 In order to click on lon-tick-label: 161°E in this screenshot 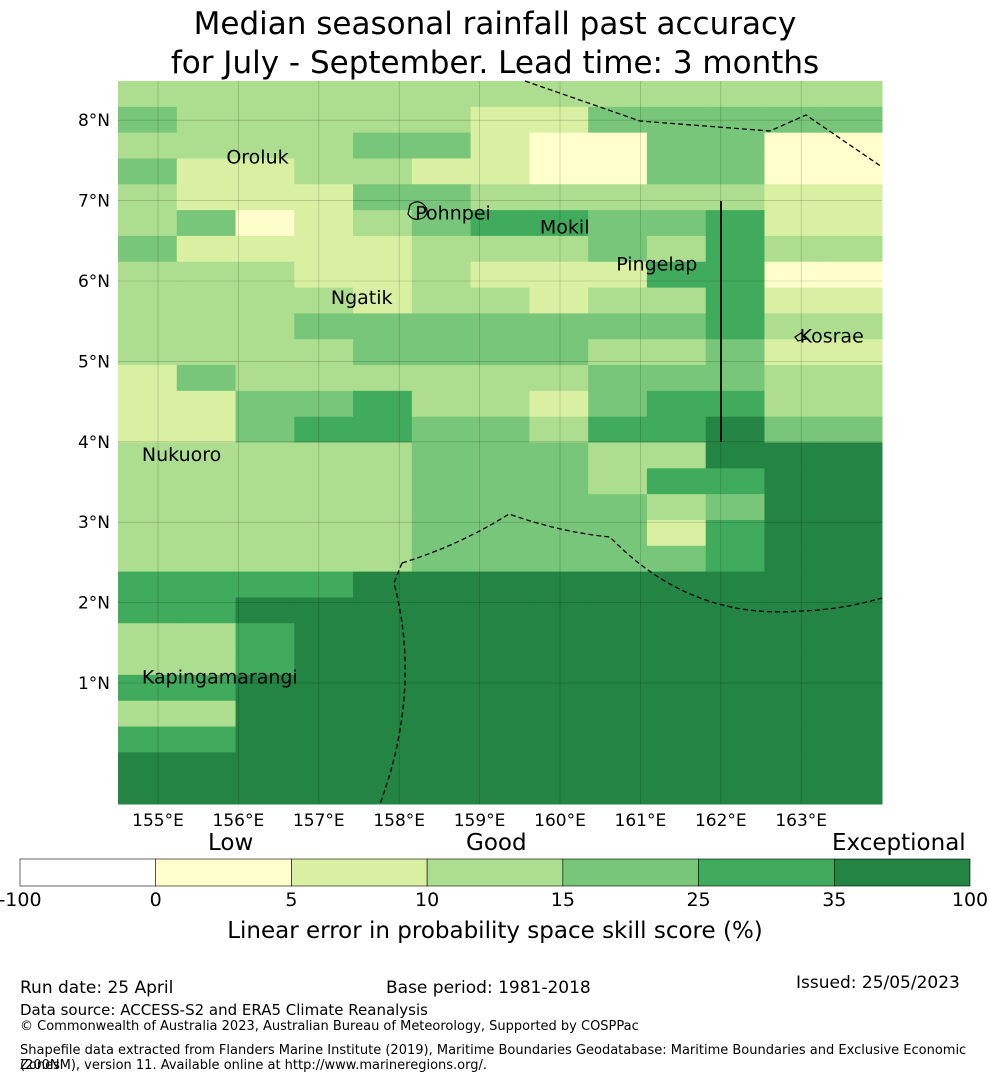, I will do `click(641, 820)`.